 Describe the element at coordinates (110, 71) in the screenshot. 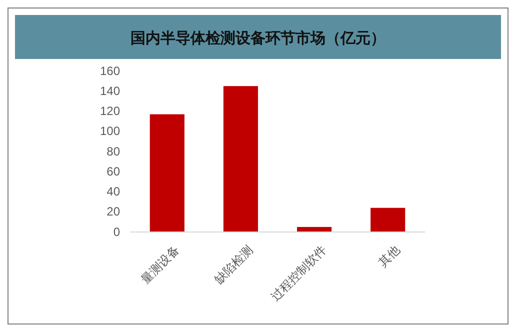

I see `y-tick-label: 160` at that location.